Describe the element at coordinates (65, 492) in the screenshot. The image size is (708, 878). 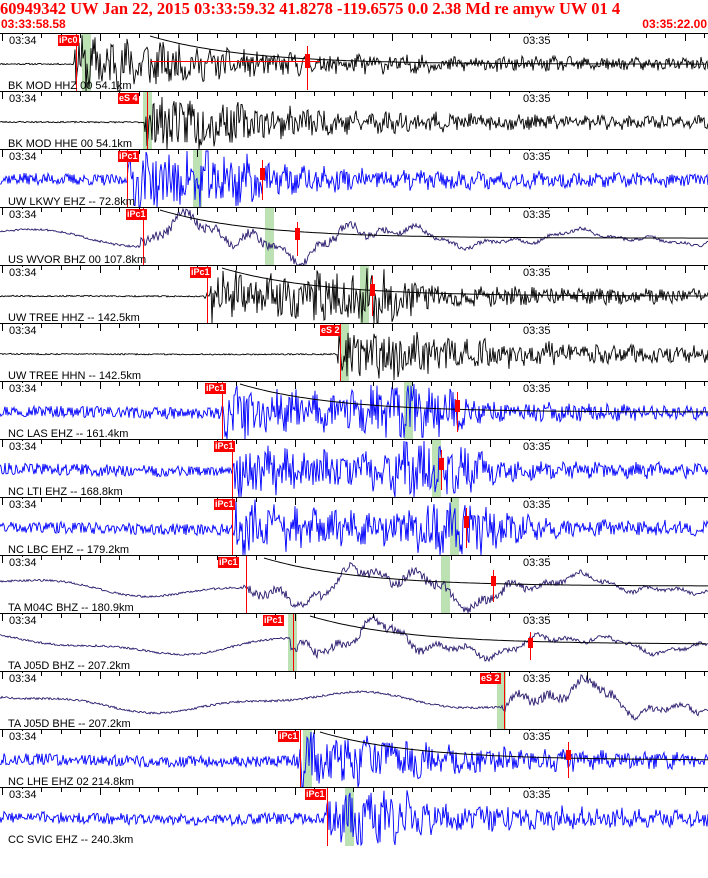
I see `station-channel-label: NC LTI EHZ -- 168.8km` at that location.